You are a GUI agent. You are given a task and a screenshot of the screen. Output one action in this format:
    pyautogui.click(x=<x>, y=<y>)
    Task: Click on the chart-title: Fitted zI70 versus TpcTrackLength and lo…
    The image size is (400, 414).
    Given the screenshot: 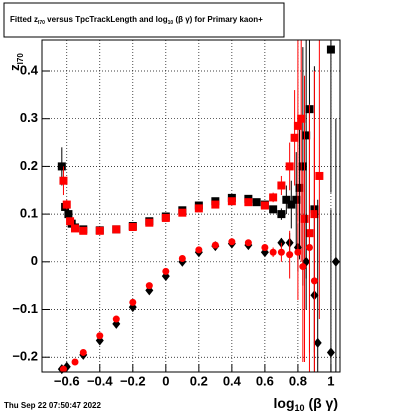 What is the action you would take?
    pyautogui.click(x=136, y=20)
    